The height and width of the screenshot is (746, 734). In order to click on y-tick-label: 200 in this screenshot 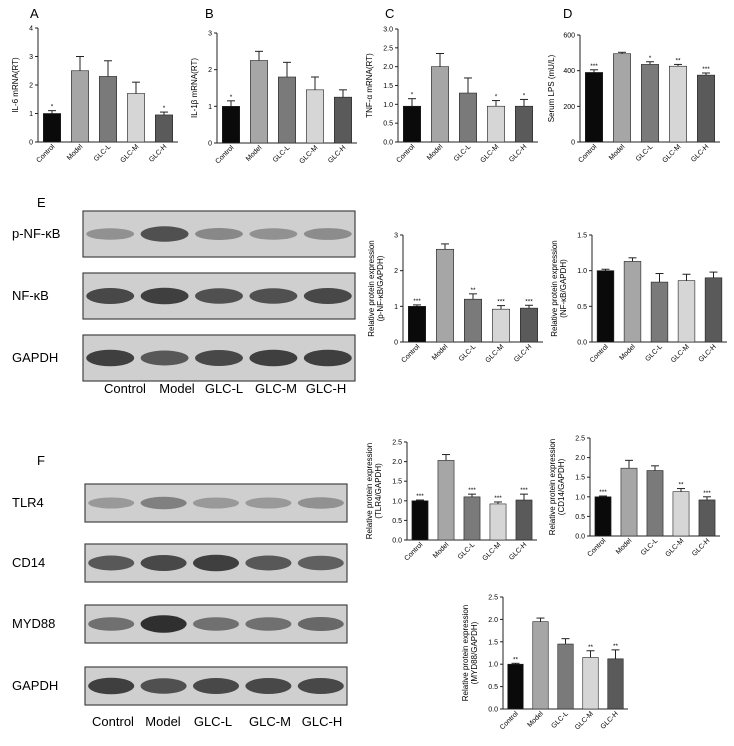, I will do `click(569, 107)`.